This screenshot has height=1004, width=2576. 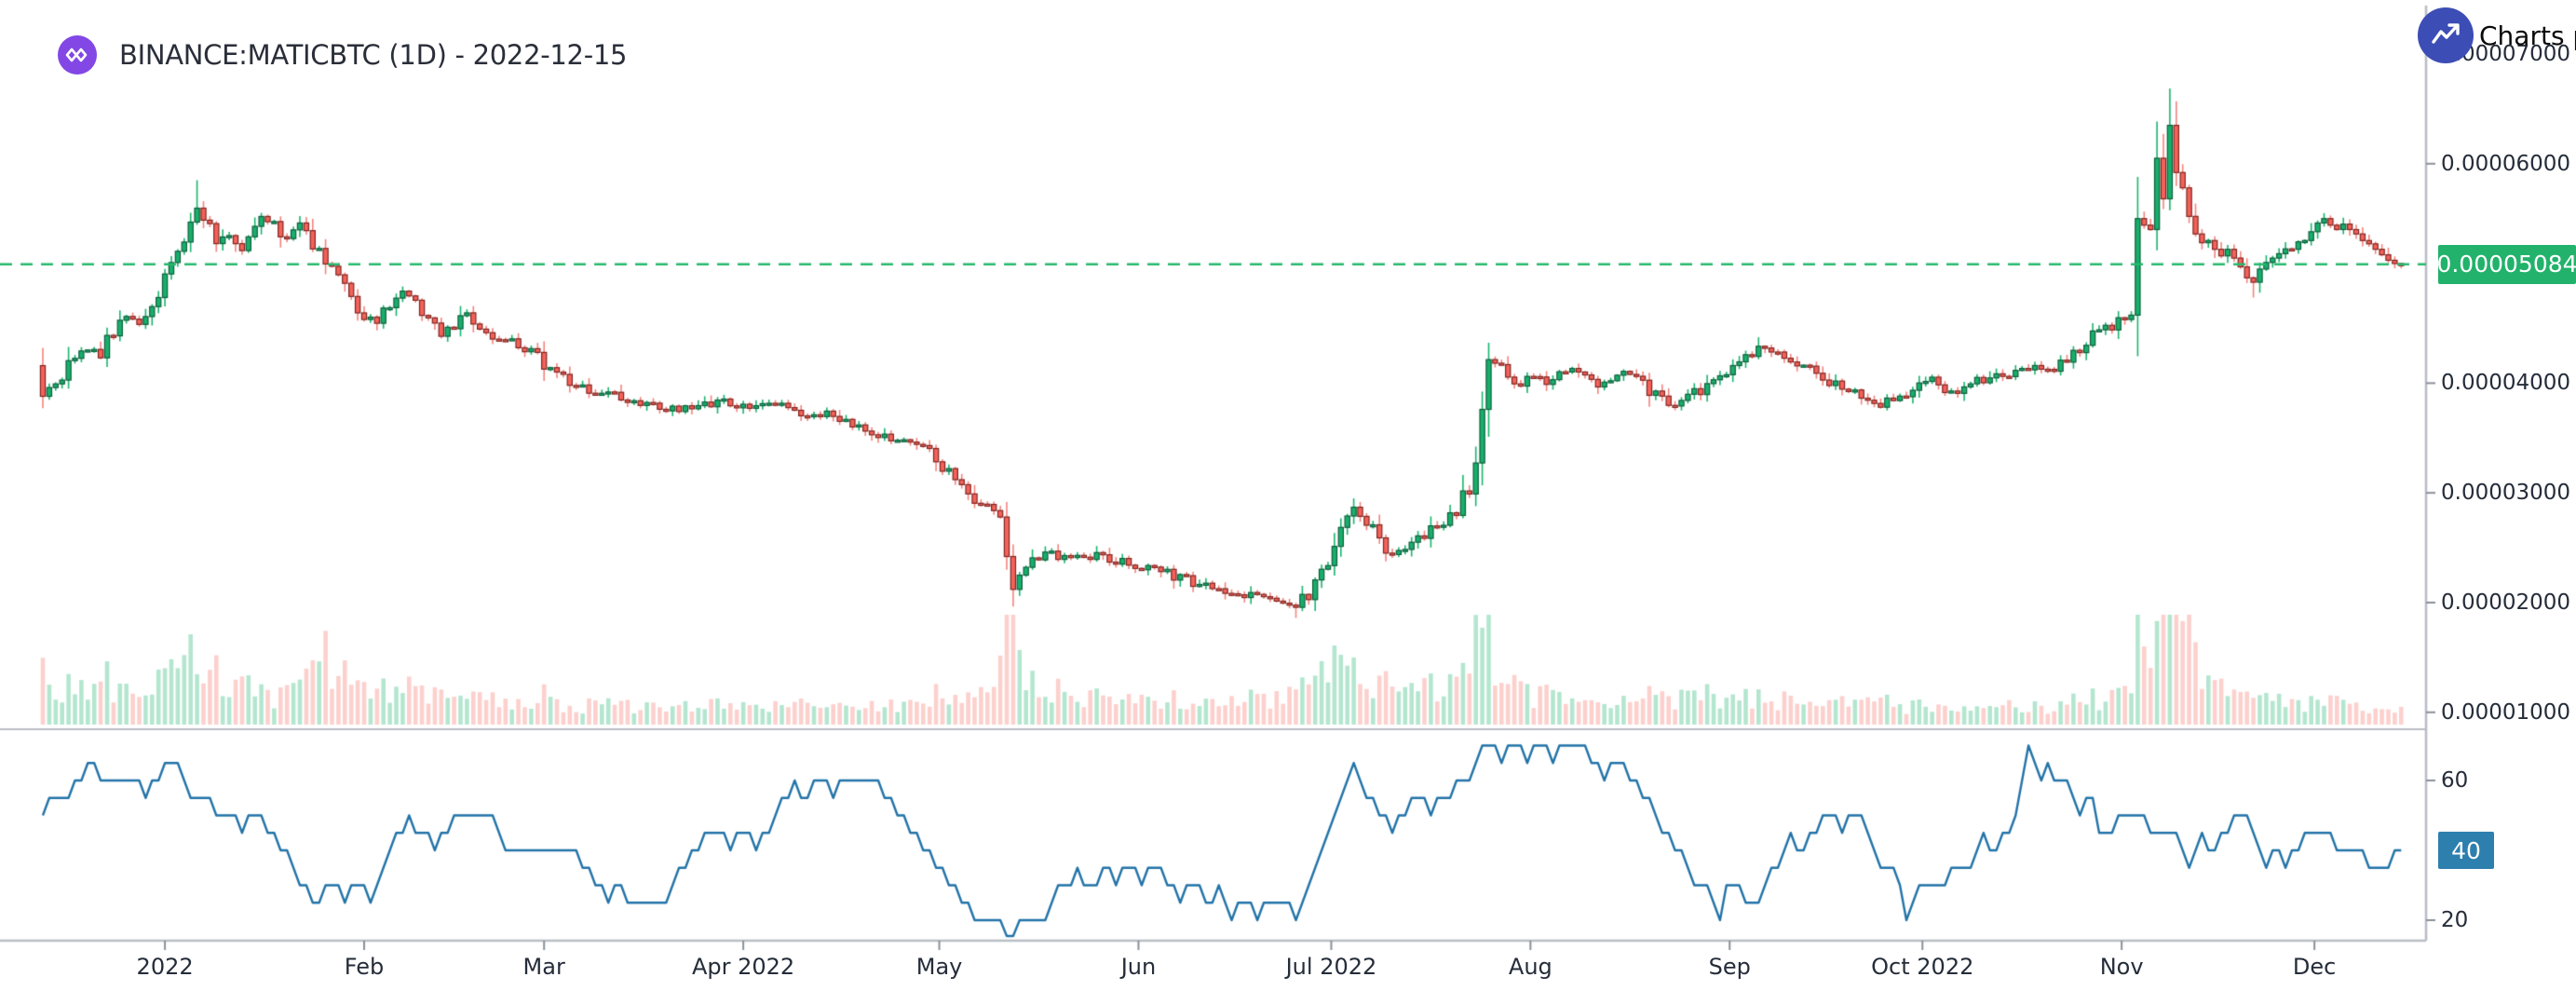 I want to click on price-axis-label: 0.00001000, so click(x=2506, y=712).